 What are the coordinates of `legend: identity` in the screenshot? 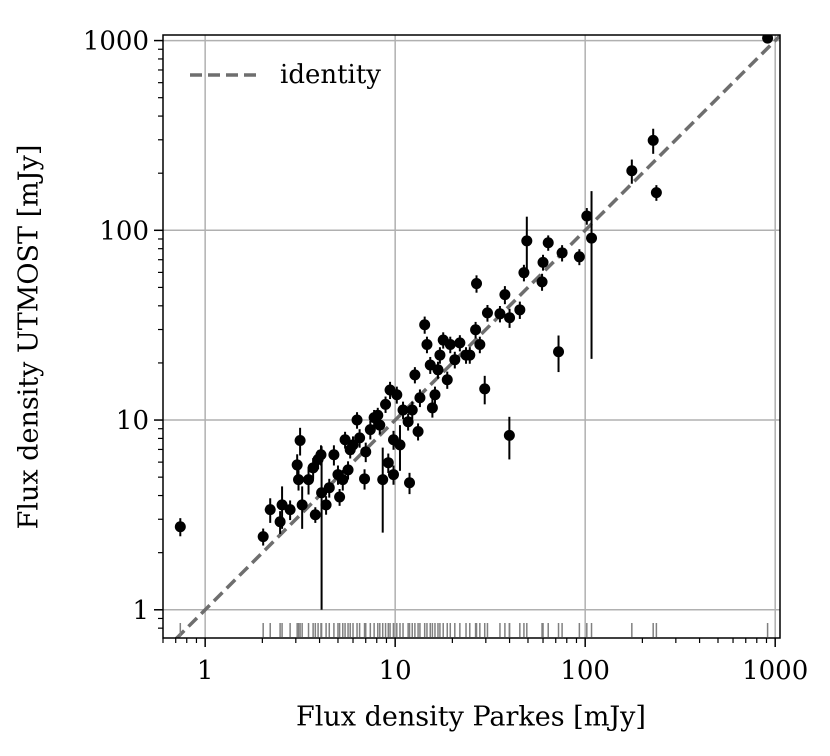 It's located at (285, 75).